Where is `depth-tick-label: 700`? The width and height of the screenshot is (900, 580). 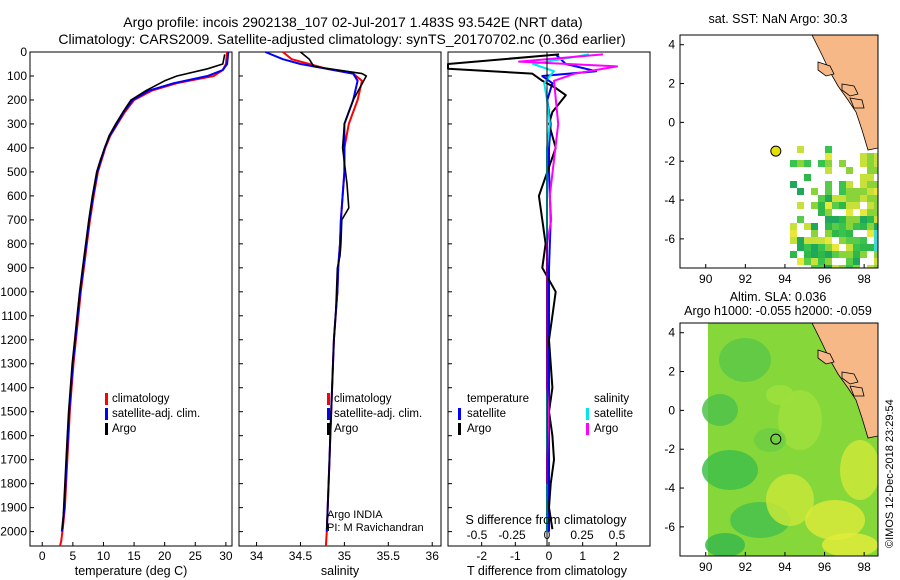 depth-tick-label: 700 is located at coordinates (17, 220).